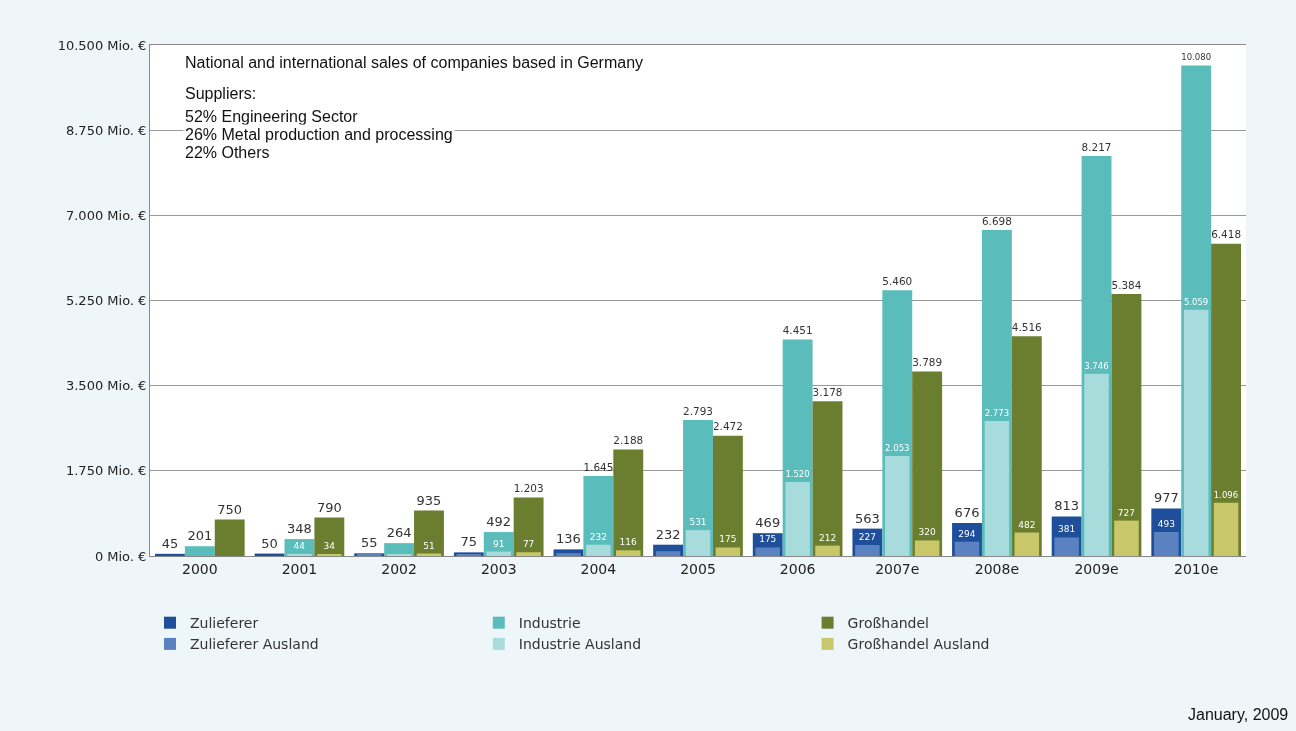 The width and height of the screenshot is (1296, 731). I want to click on data-label: 1.520, so click(797, 474).